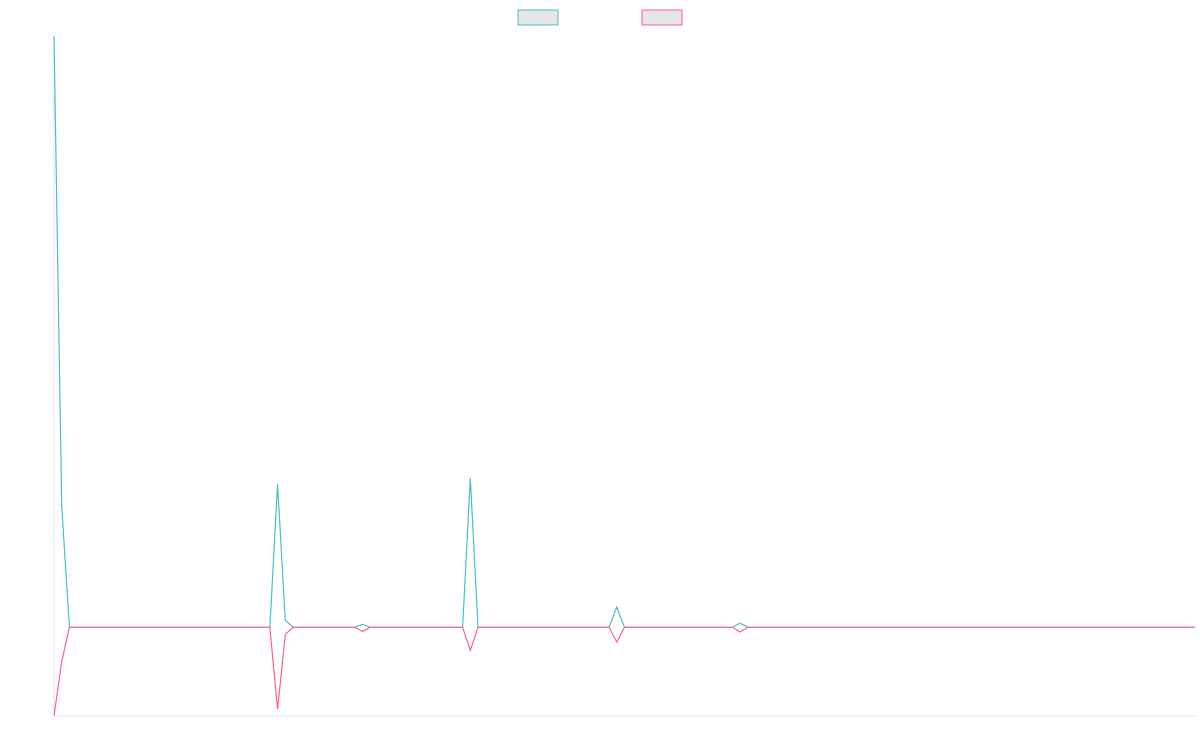 The width and height of the screenshot is (1200, 750). Describe the element at coordinates (624, 671) in the screenshot. I see `series-line` at that location.